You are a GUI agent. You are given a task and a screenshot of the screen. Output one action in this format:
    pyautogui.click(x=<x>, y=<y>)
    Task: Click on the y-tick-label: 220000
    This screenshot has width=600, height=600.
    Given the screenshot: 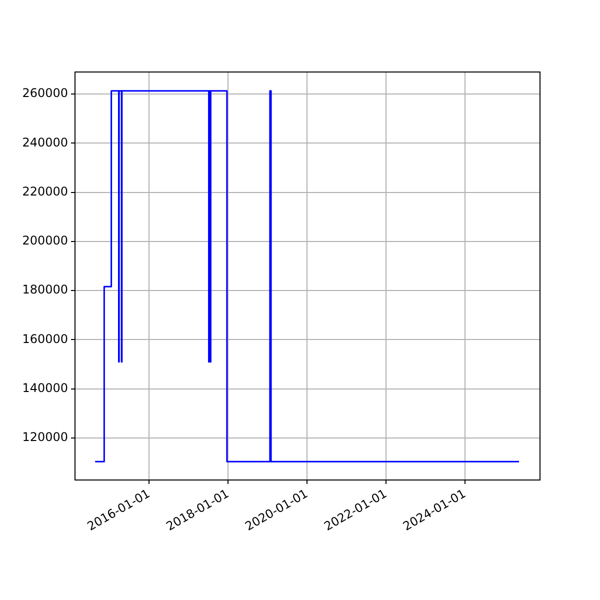 What is the action you would take?
    pyautogui.click(x=45, y=191)
    